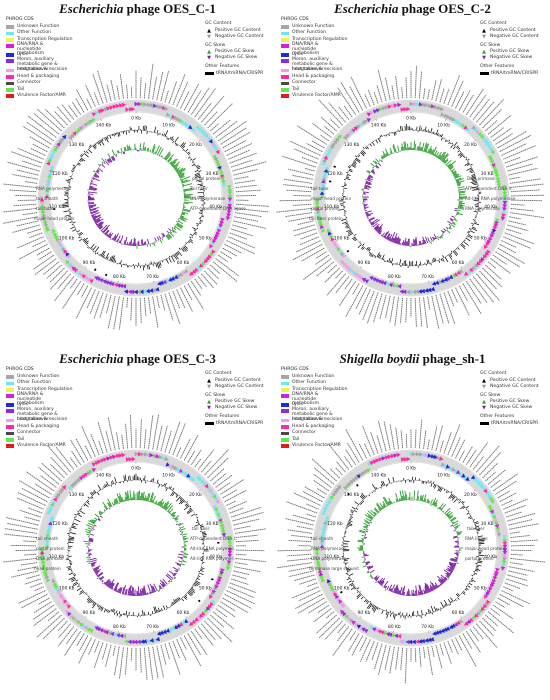 The image size is (550, 700). What do you see at coordinates (152, 277) in the screenshot?
I see `kb-tick-label: 70 Kb` at bounding box center [152, 277].